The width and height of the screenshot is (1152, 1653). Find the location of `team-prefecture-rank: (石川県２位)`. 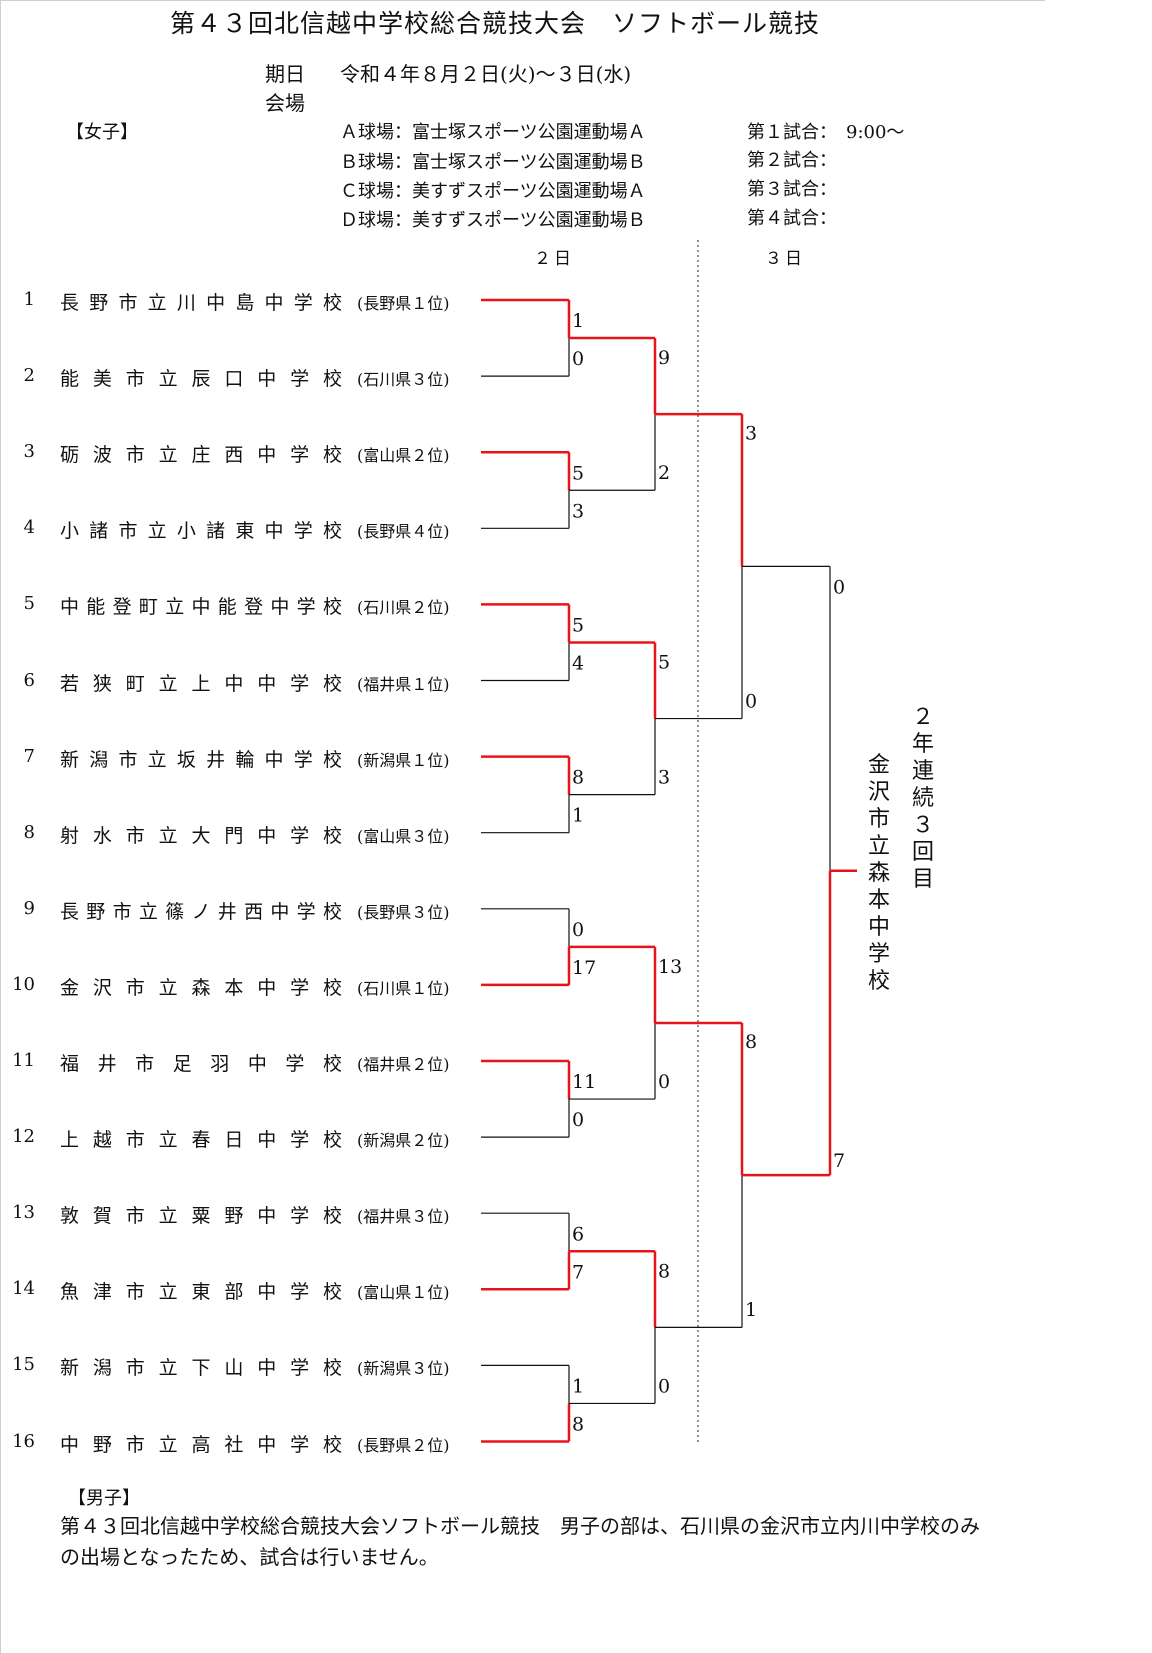

team-prefecture-rank: (石川県２位) is located at coordinates (403, 608).